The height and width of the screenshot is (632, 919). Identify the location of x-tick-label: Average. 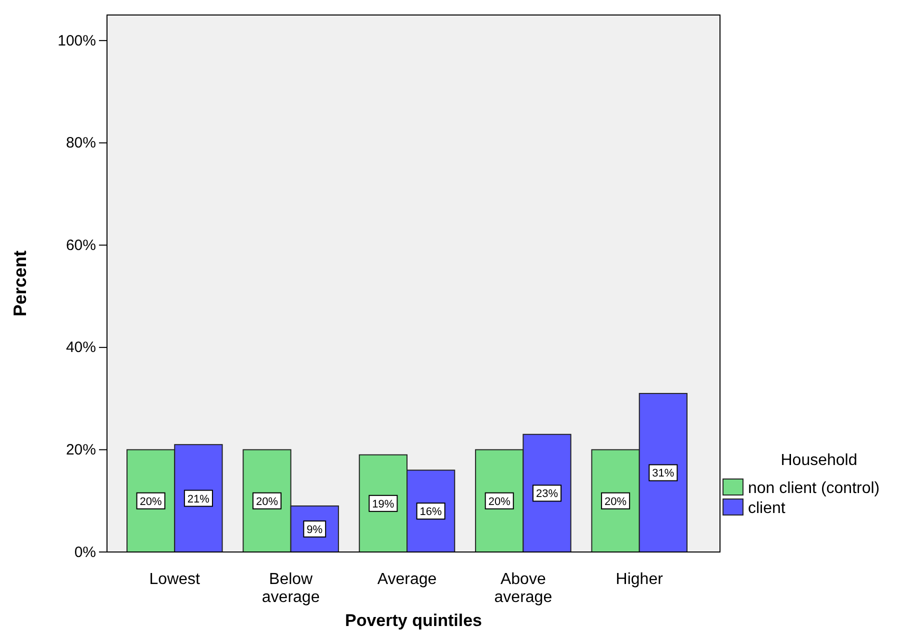
(407, 579).